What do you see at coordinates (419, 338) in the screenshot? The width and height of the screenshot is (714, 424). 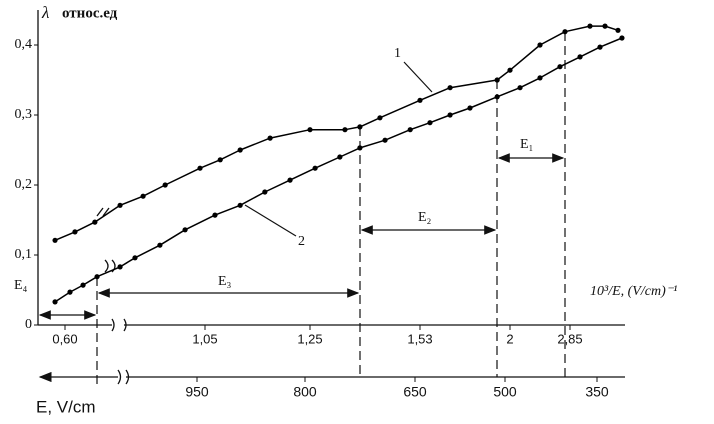 I see `x-tick-label: 1,53` at bounding box center [419, 338].